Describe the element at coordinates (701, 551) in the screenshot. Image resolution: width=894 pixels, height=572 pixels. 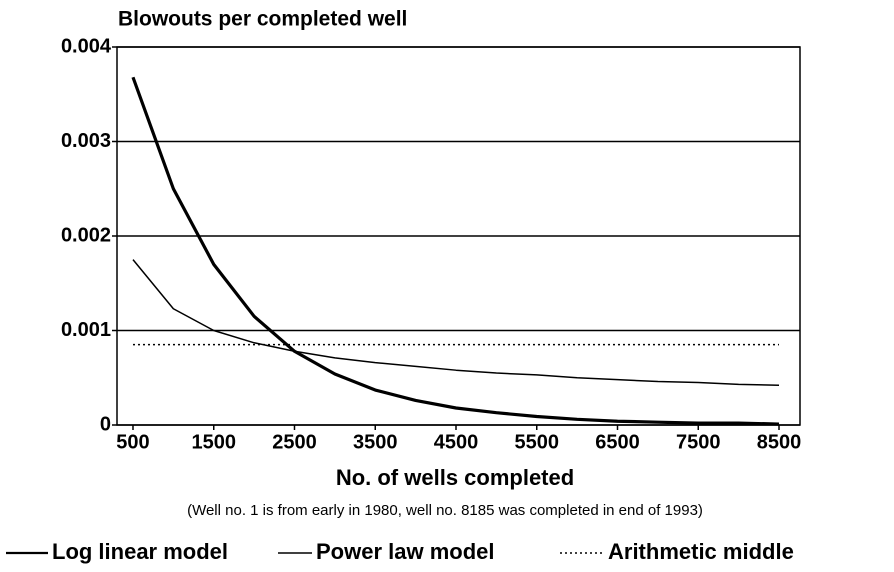
I see `legend-label: Arithmetic middle` at that location.